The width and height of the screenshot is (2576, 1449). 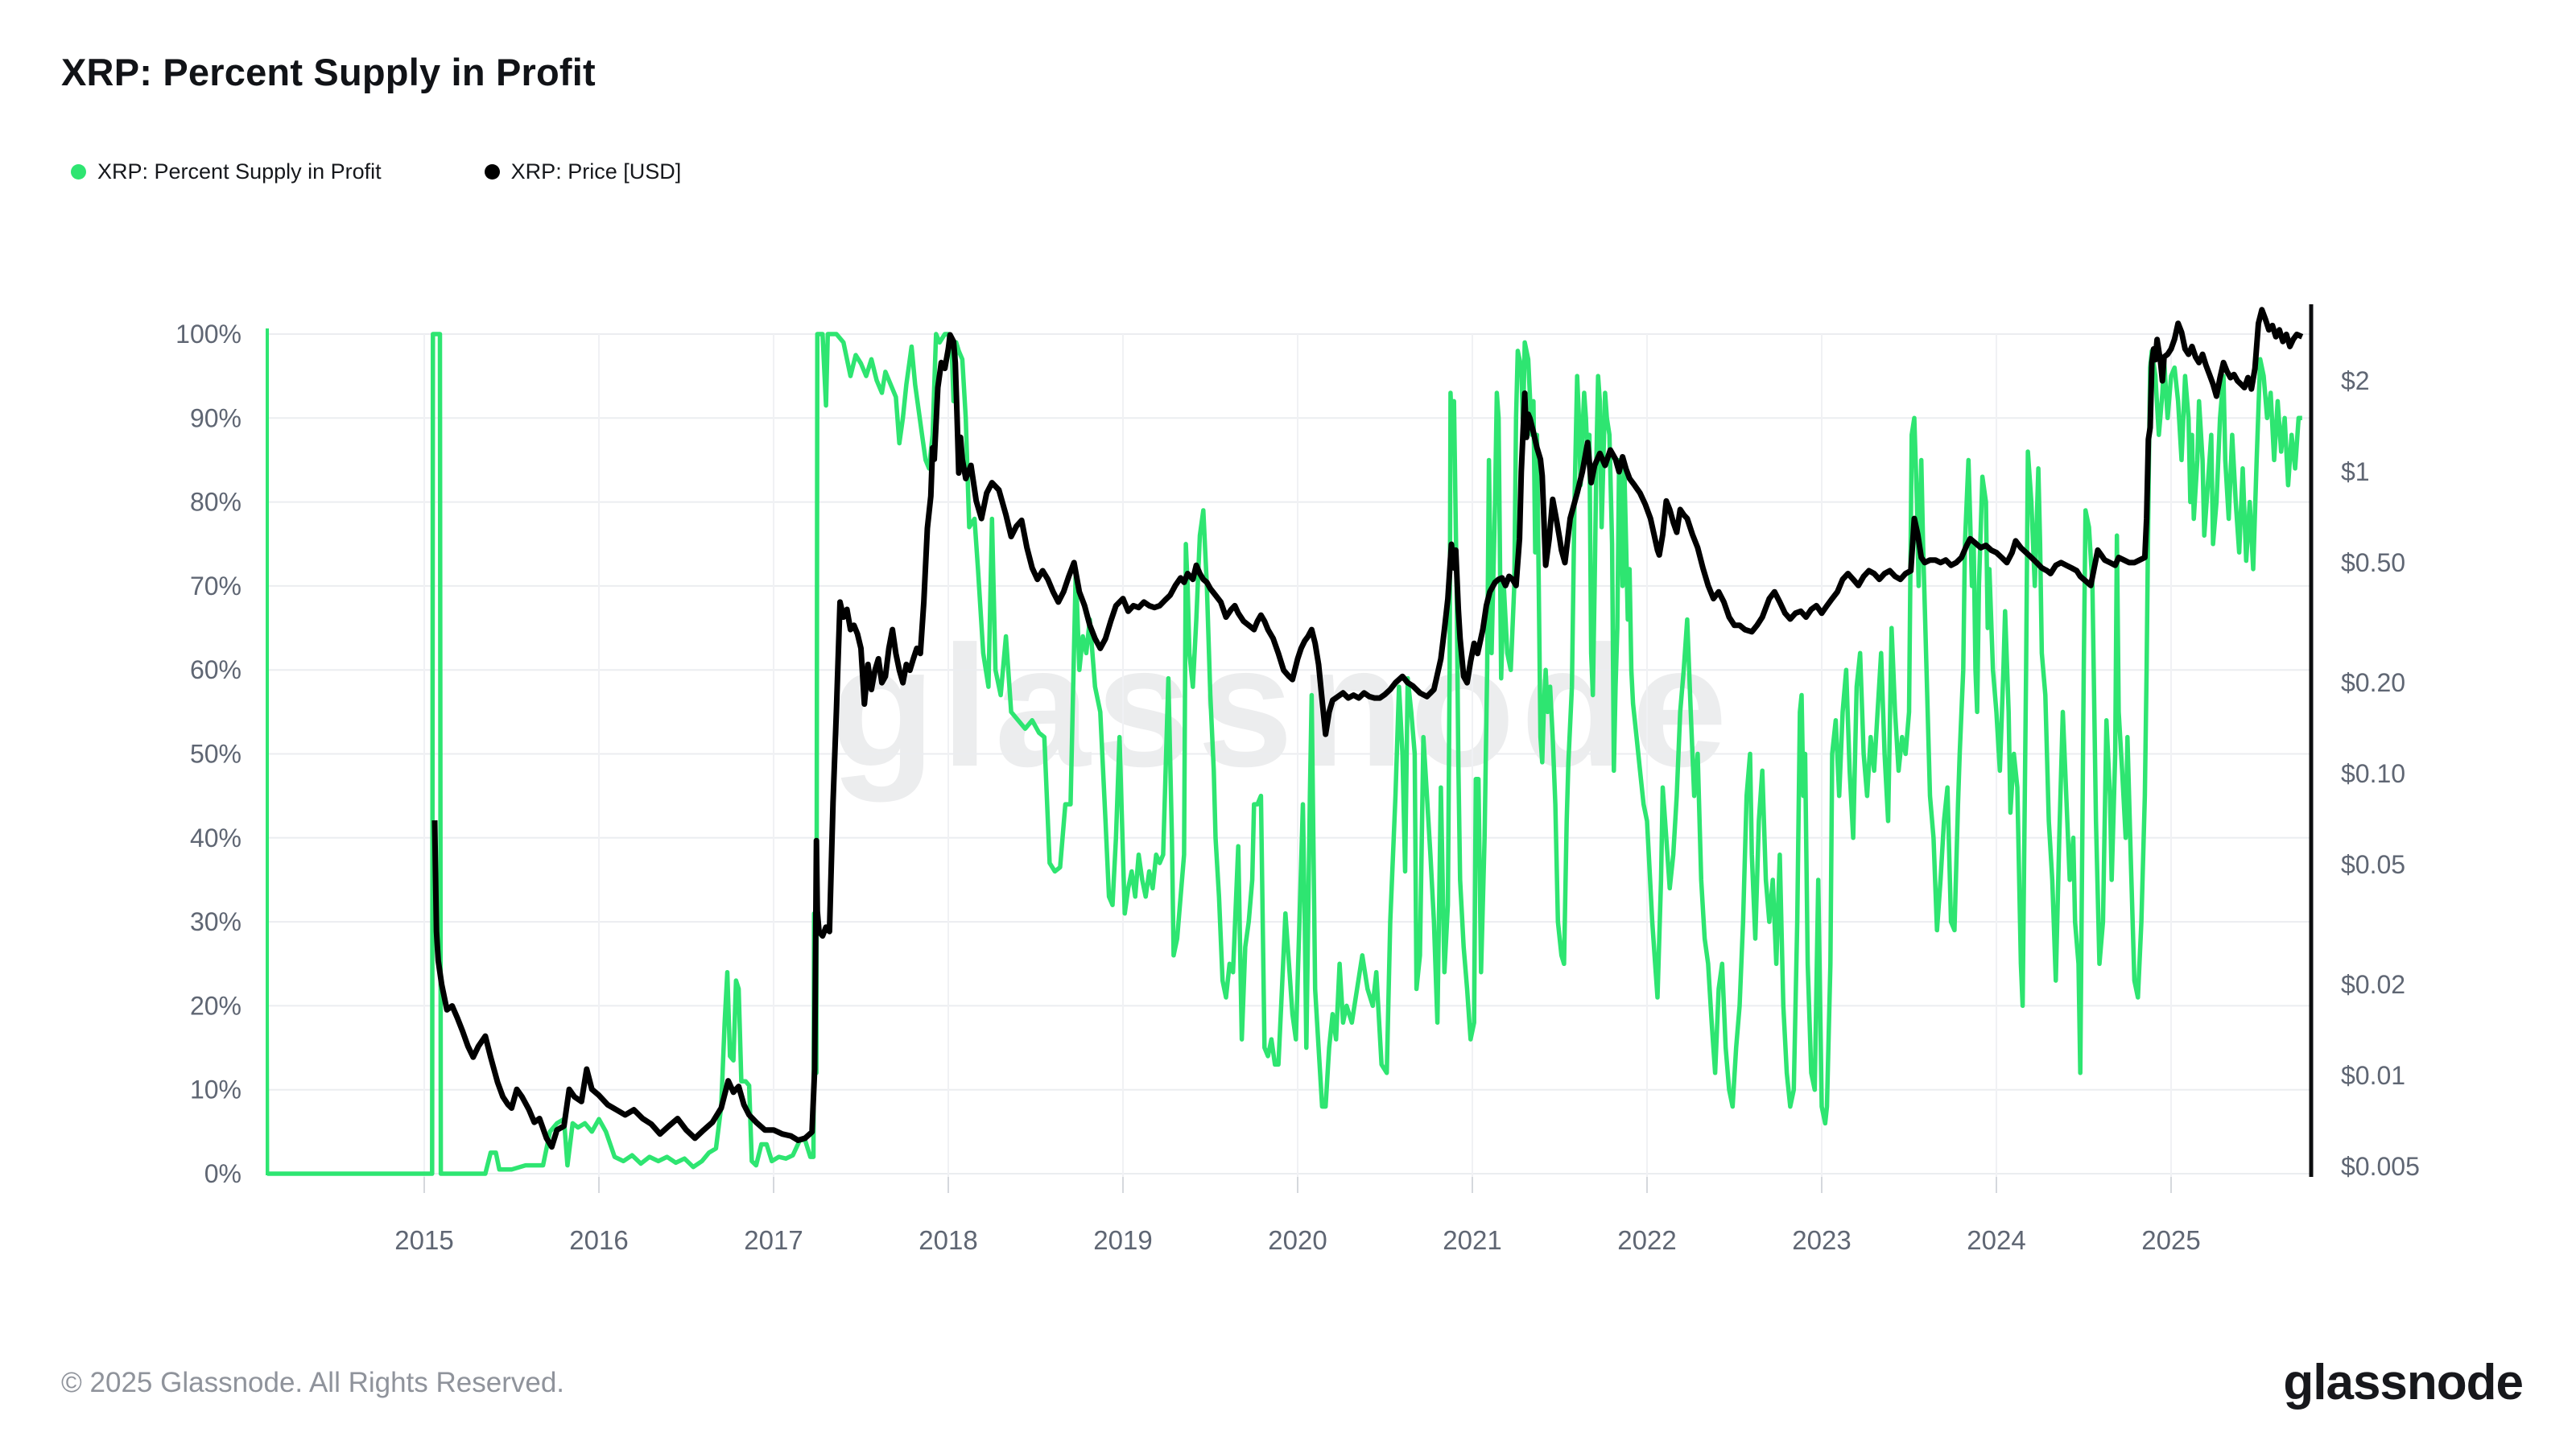 I want to click on x-axis-label: 2018, so click(x=948, y=1240).